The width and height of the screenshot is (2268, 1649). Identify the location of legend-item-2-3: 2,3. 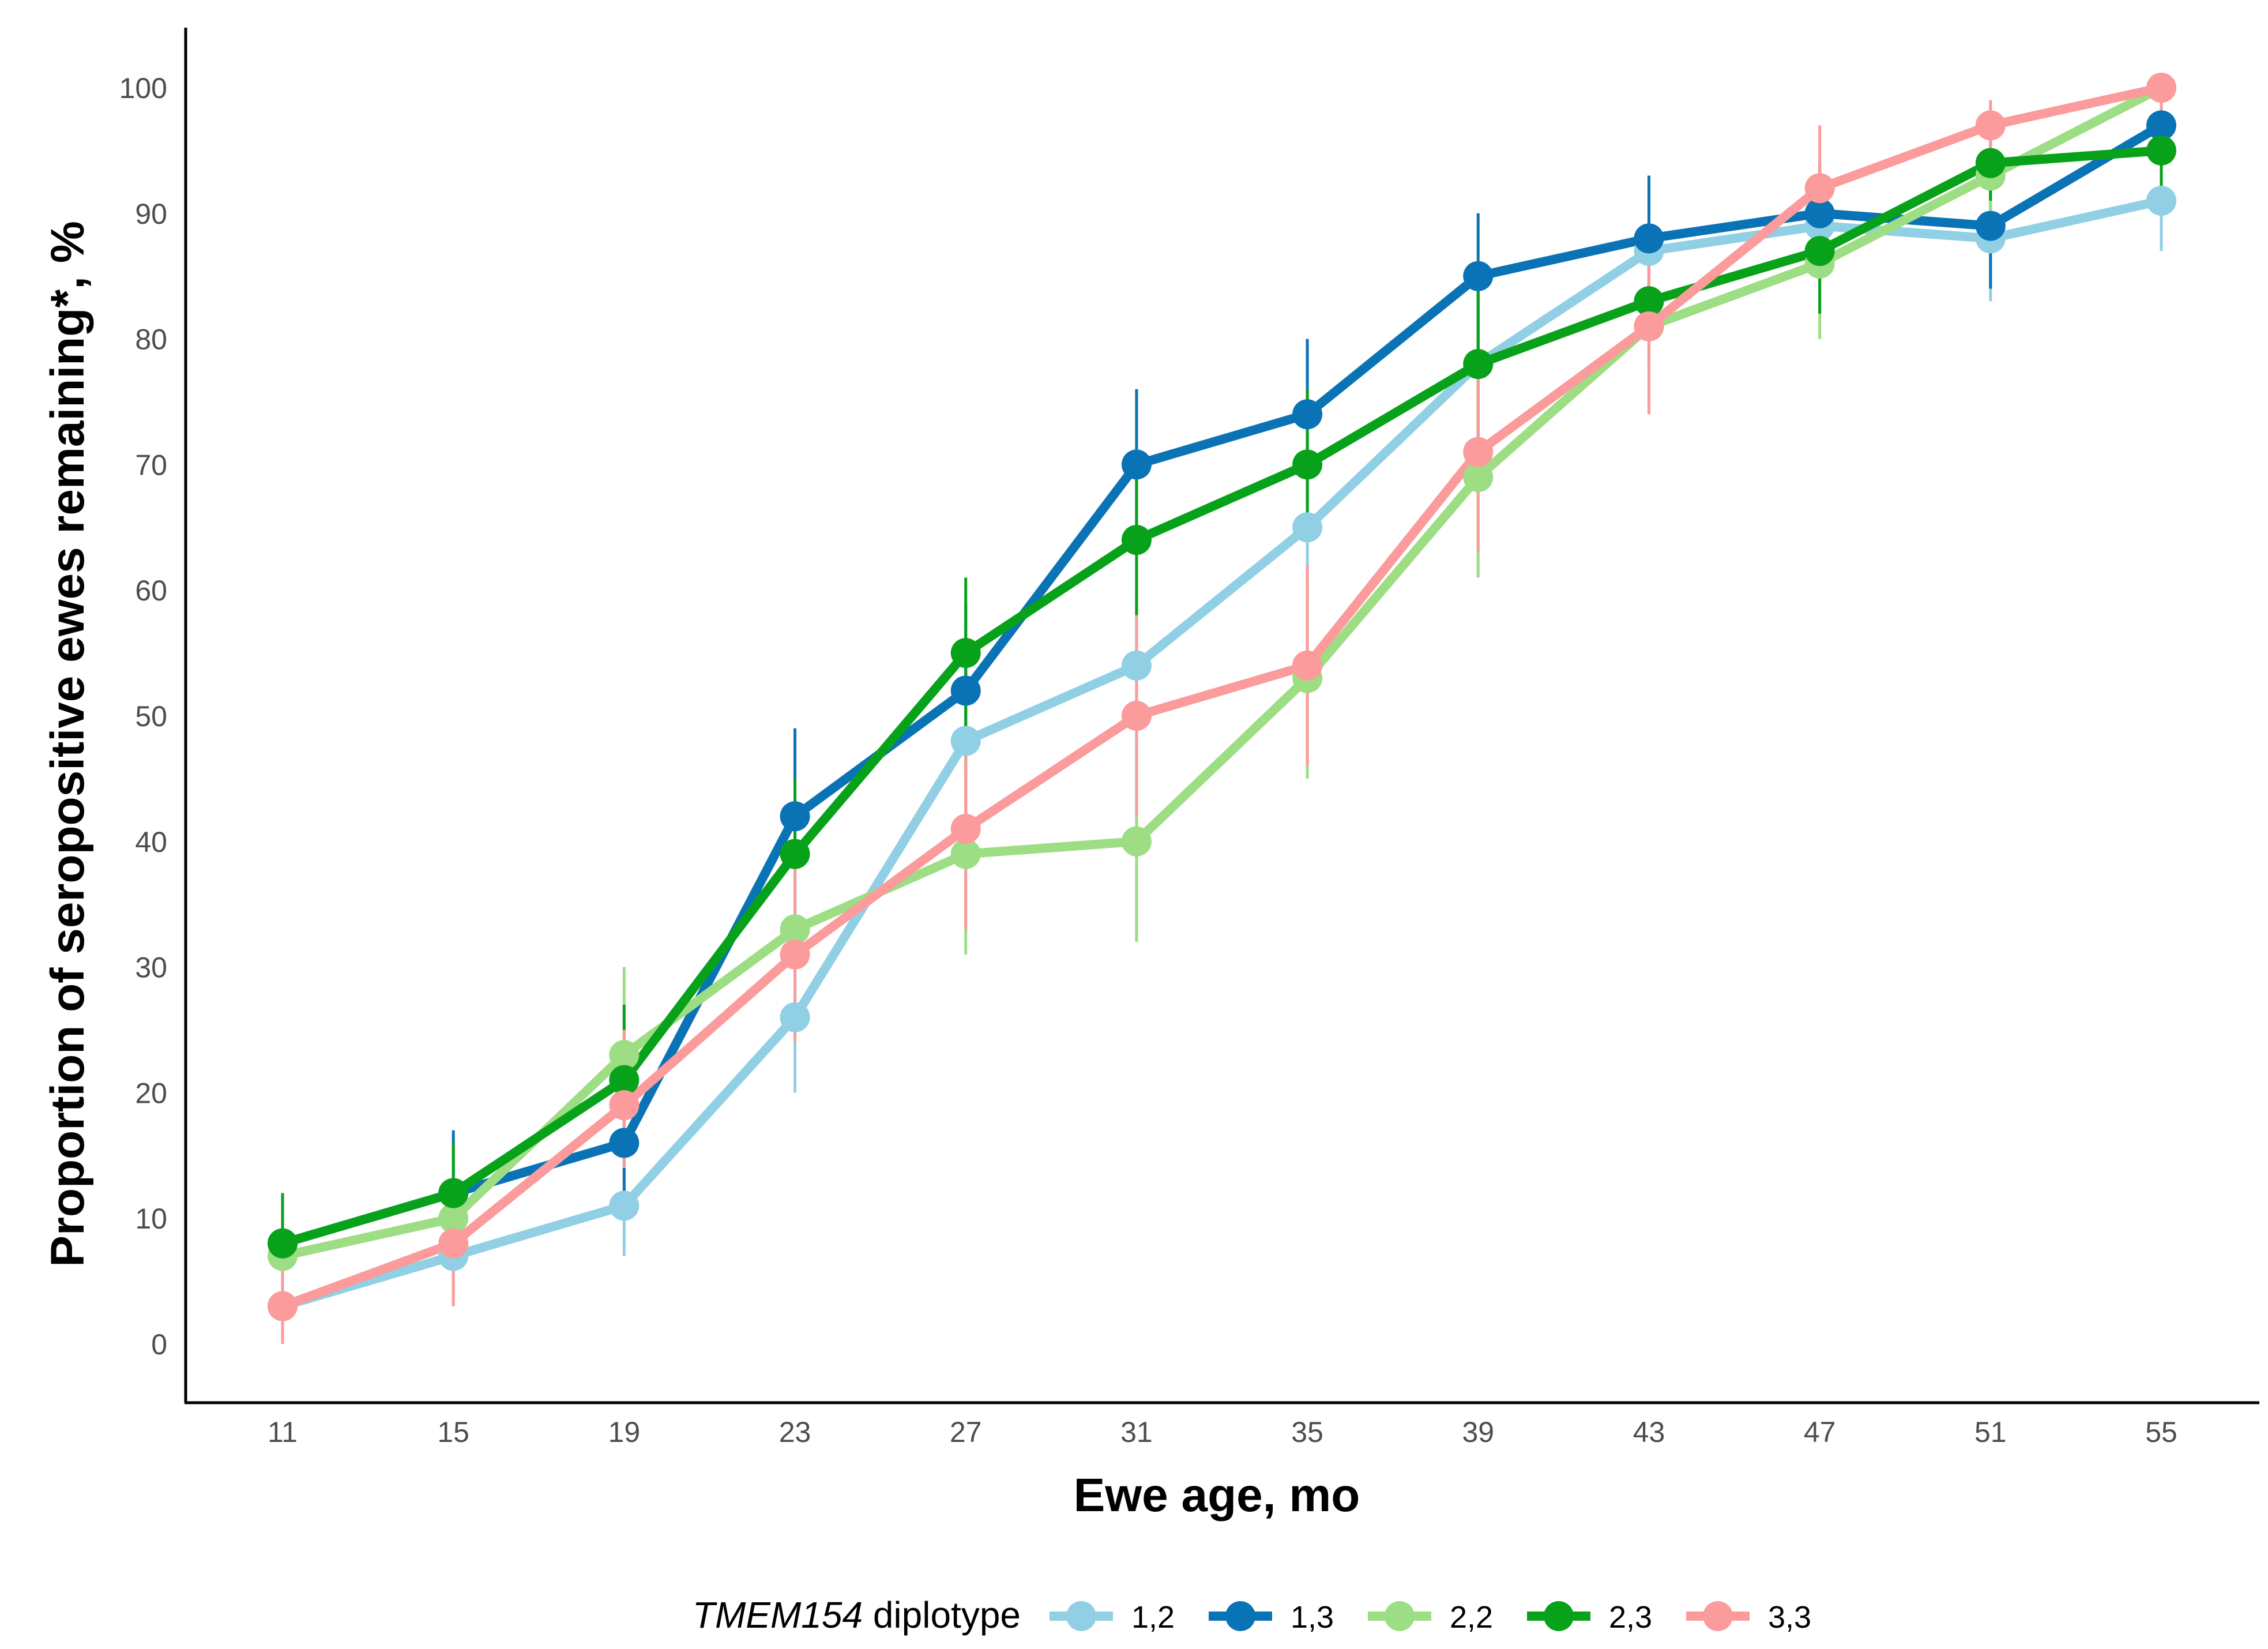
(1590, 1617).